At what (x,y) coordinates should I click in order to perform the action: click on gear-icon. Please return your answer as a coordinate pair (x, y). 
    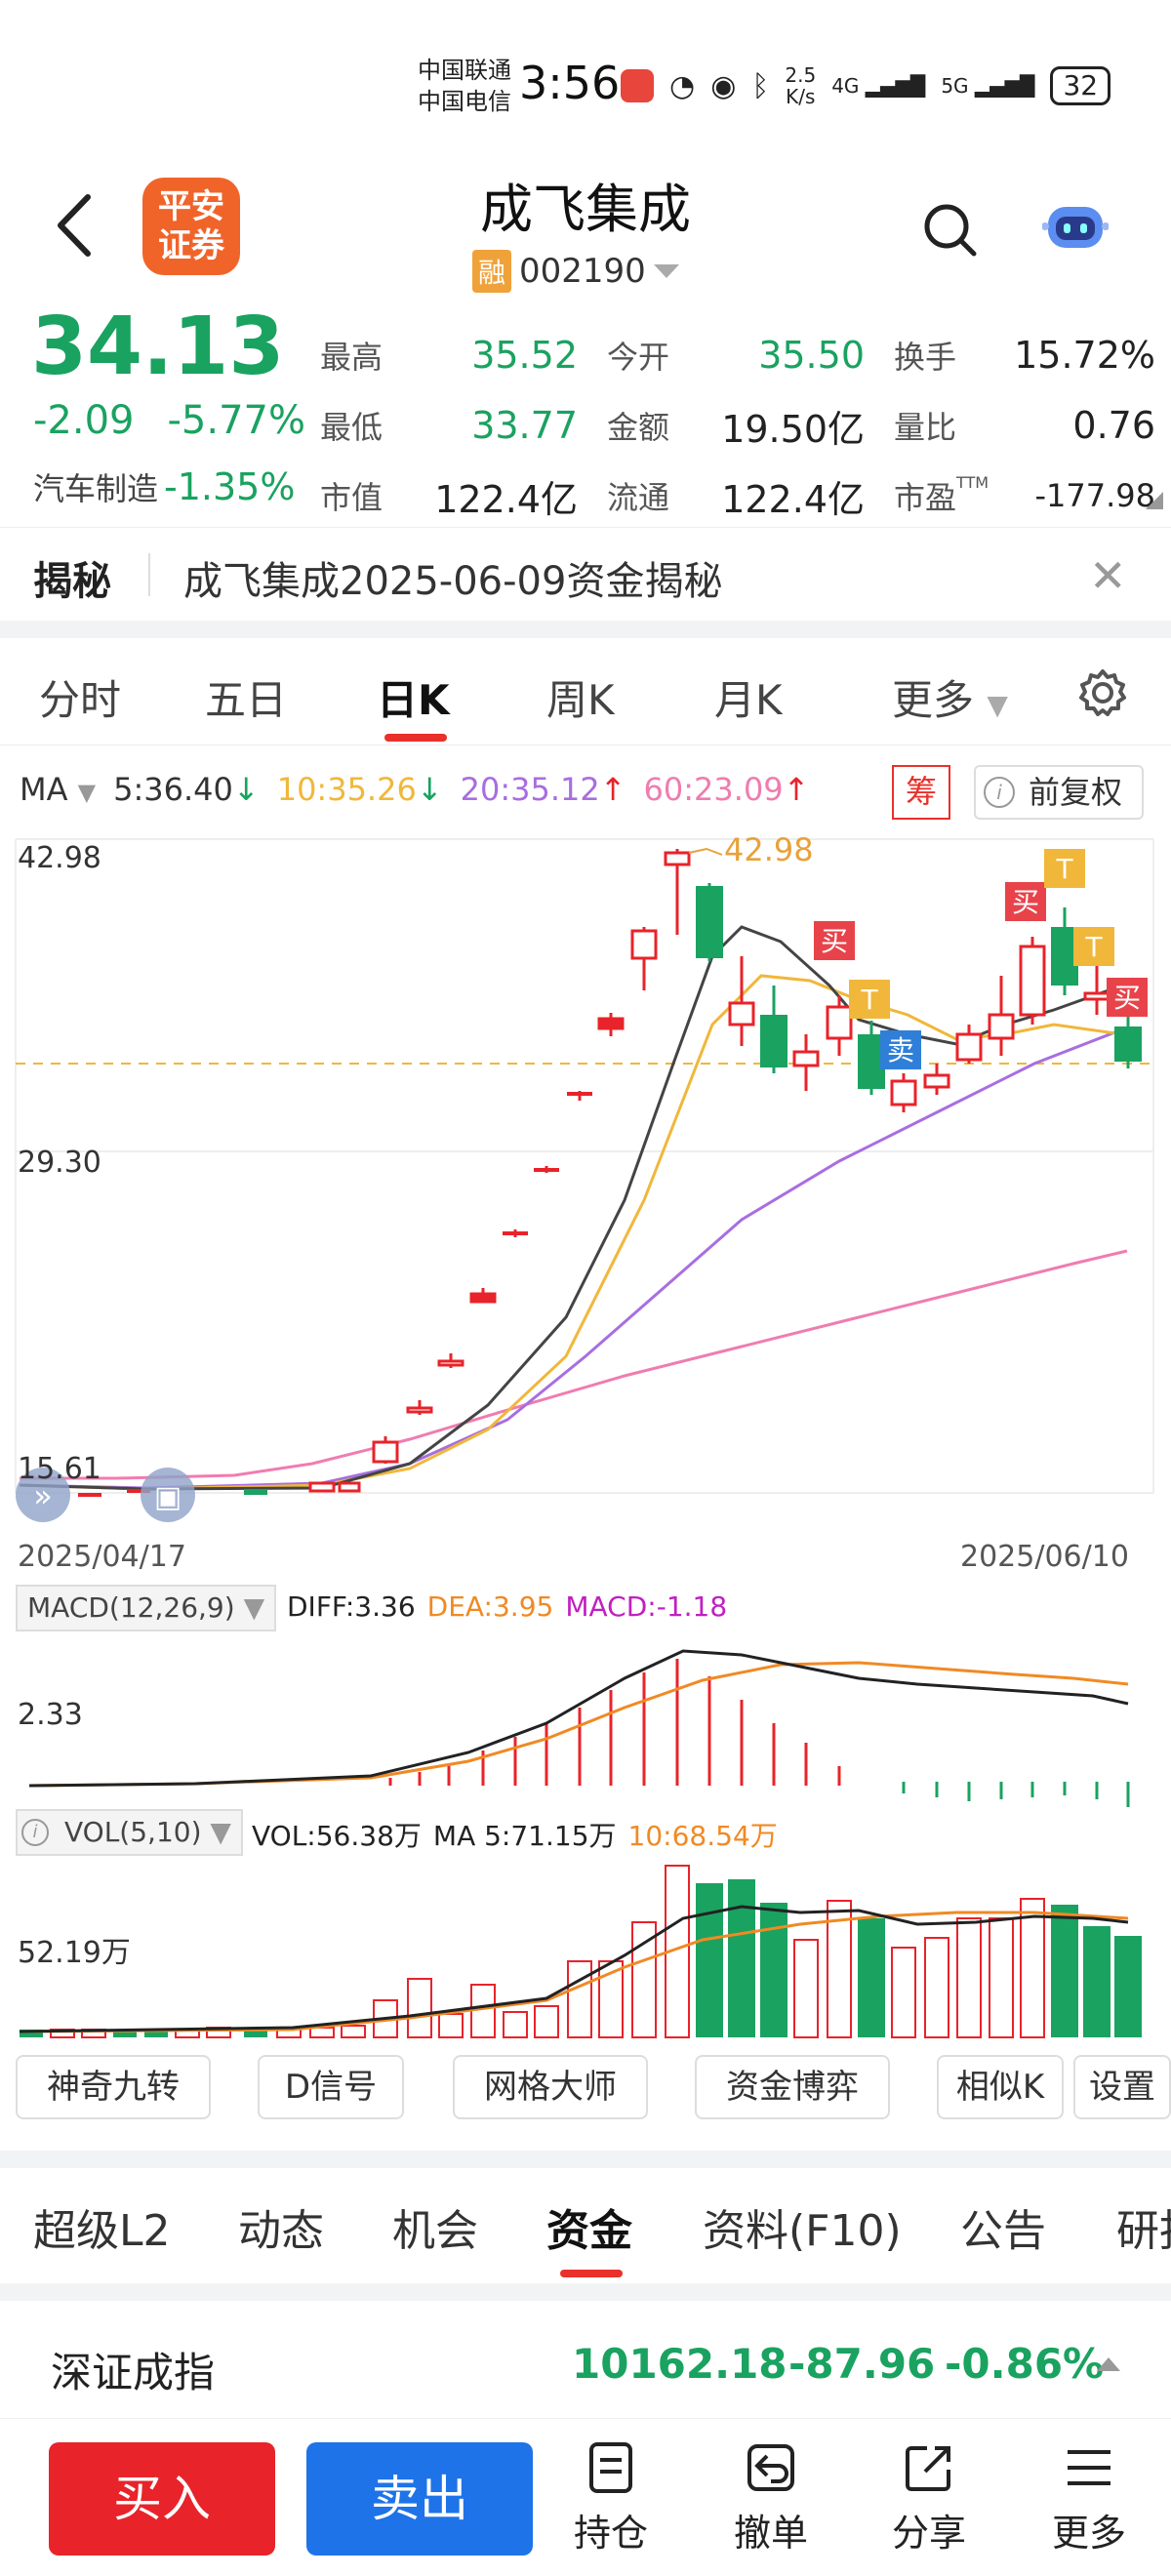
    Looking at the image, I should click on (1102, 692).